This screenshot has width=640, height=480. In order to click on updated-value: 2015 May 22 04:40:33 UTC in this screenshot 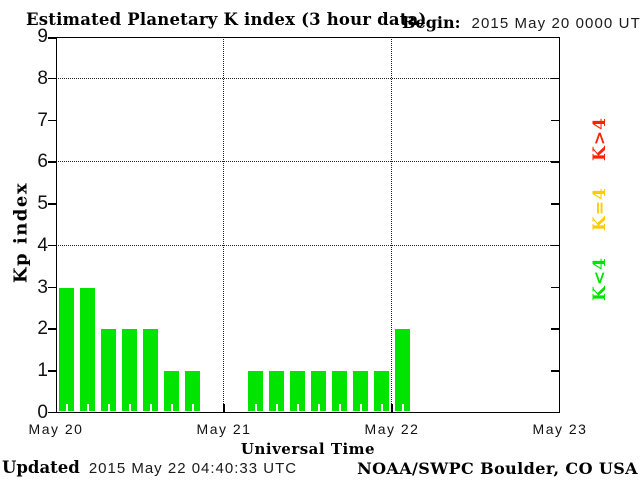, I will do `click(193, 468)`.